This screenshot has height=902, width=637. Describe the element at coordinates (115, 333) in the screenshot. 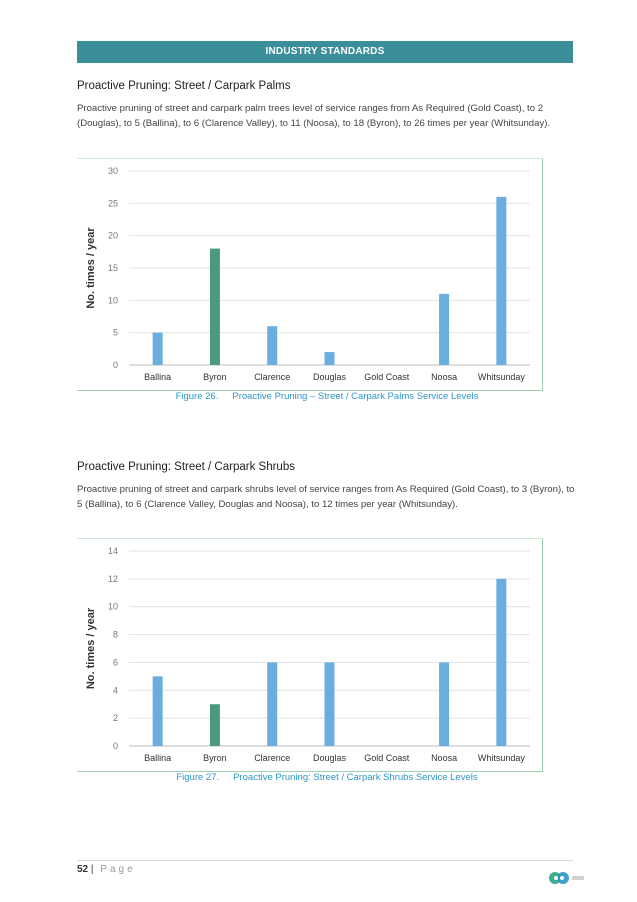

I see `y-tick-label: 5` at that location.